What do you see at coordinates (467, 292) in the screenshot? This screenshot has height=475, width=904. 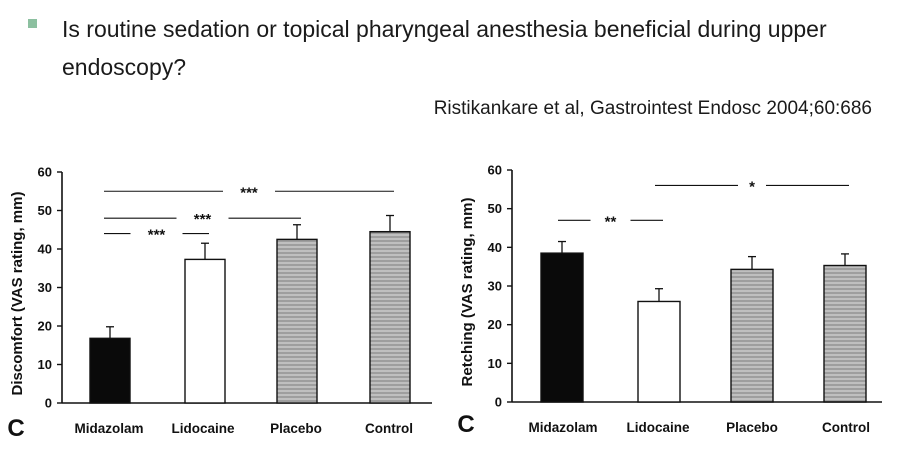 I see `y-axis-title: Retching (VAS rating, mm)` at bounding box center [467, 292].